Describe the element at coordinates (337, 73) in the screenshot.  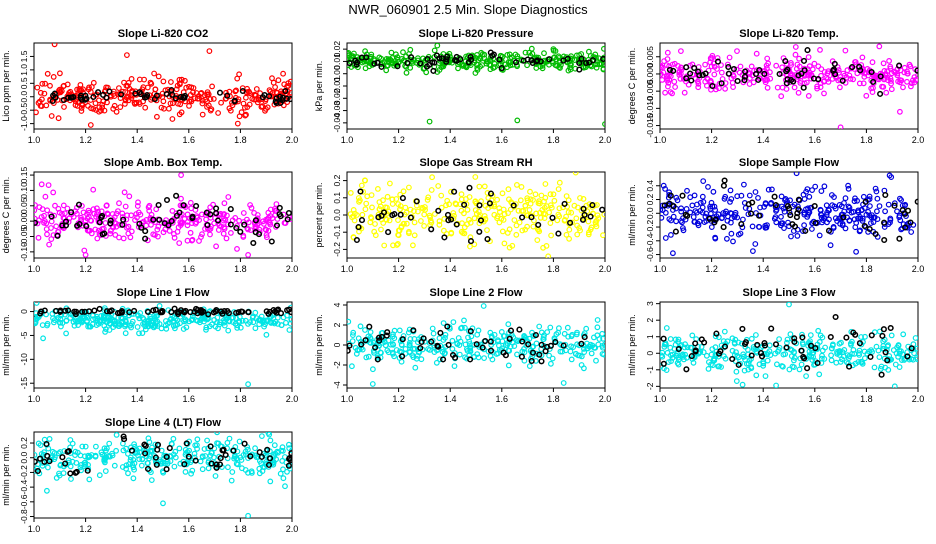
I see `y-tick-label: 0.00` at that location.